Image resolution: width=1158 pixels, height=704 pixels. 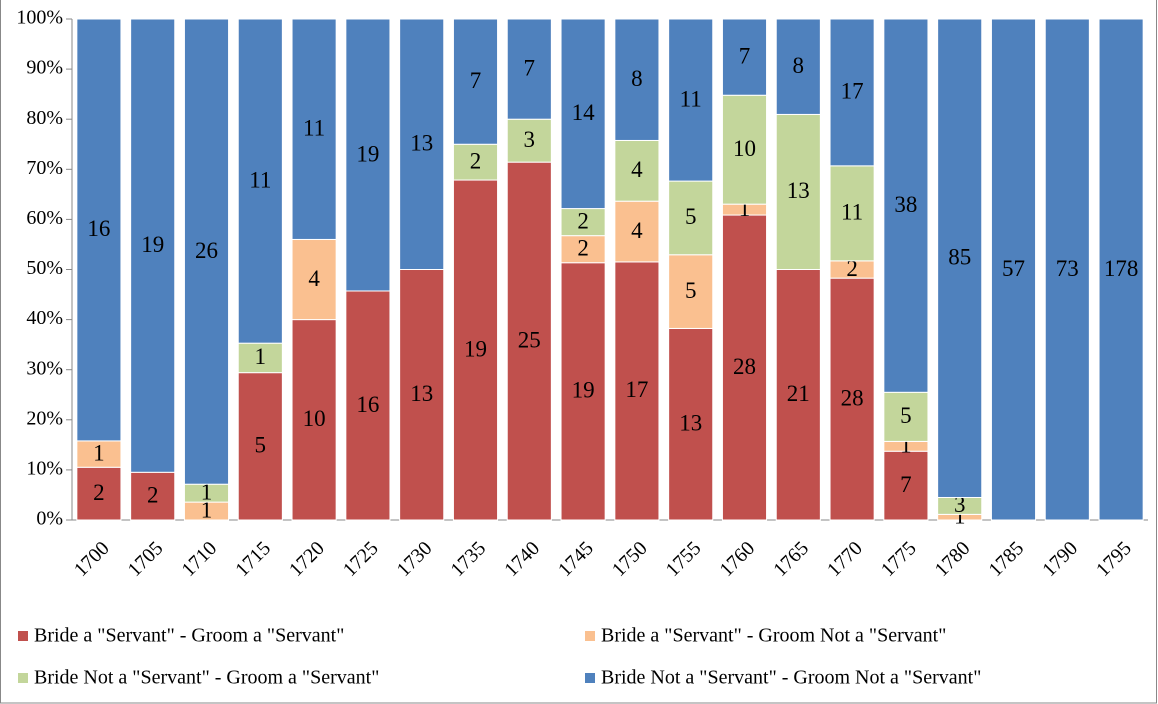 I want to click on data-label: 13, so click(x=690, y=423).